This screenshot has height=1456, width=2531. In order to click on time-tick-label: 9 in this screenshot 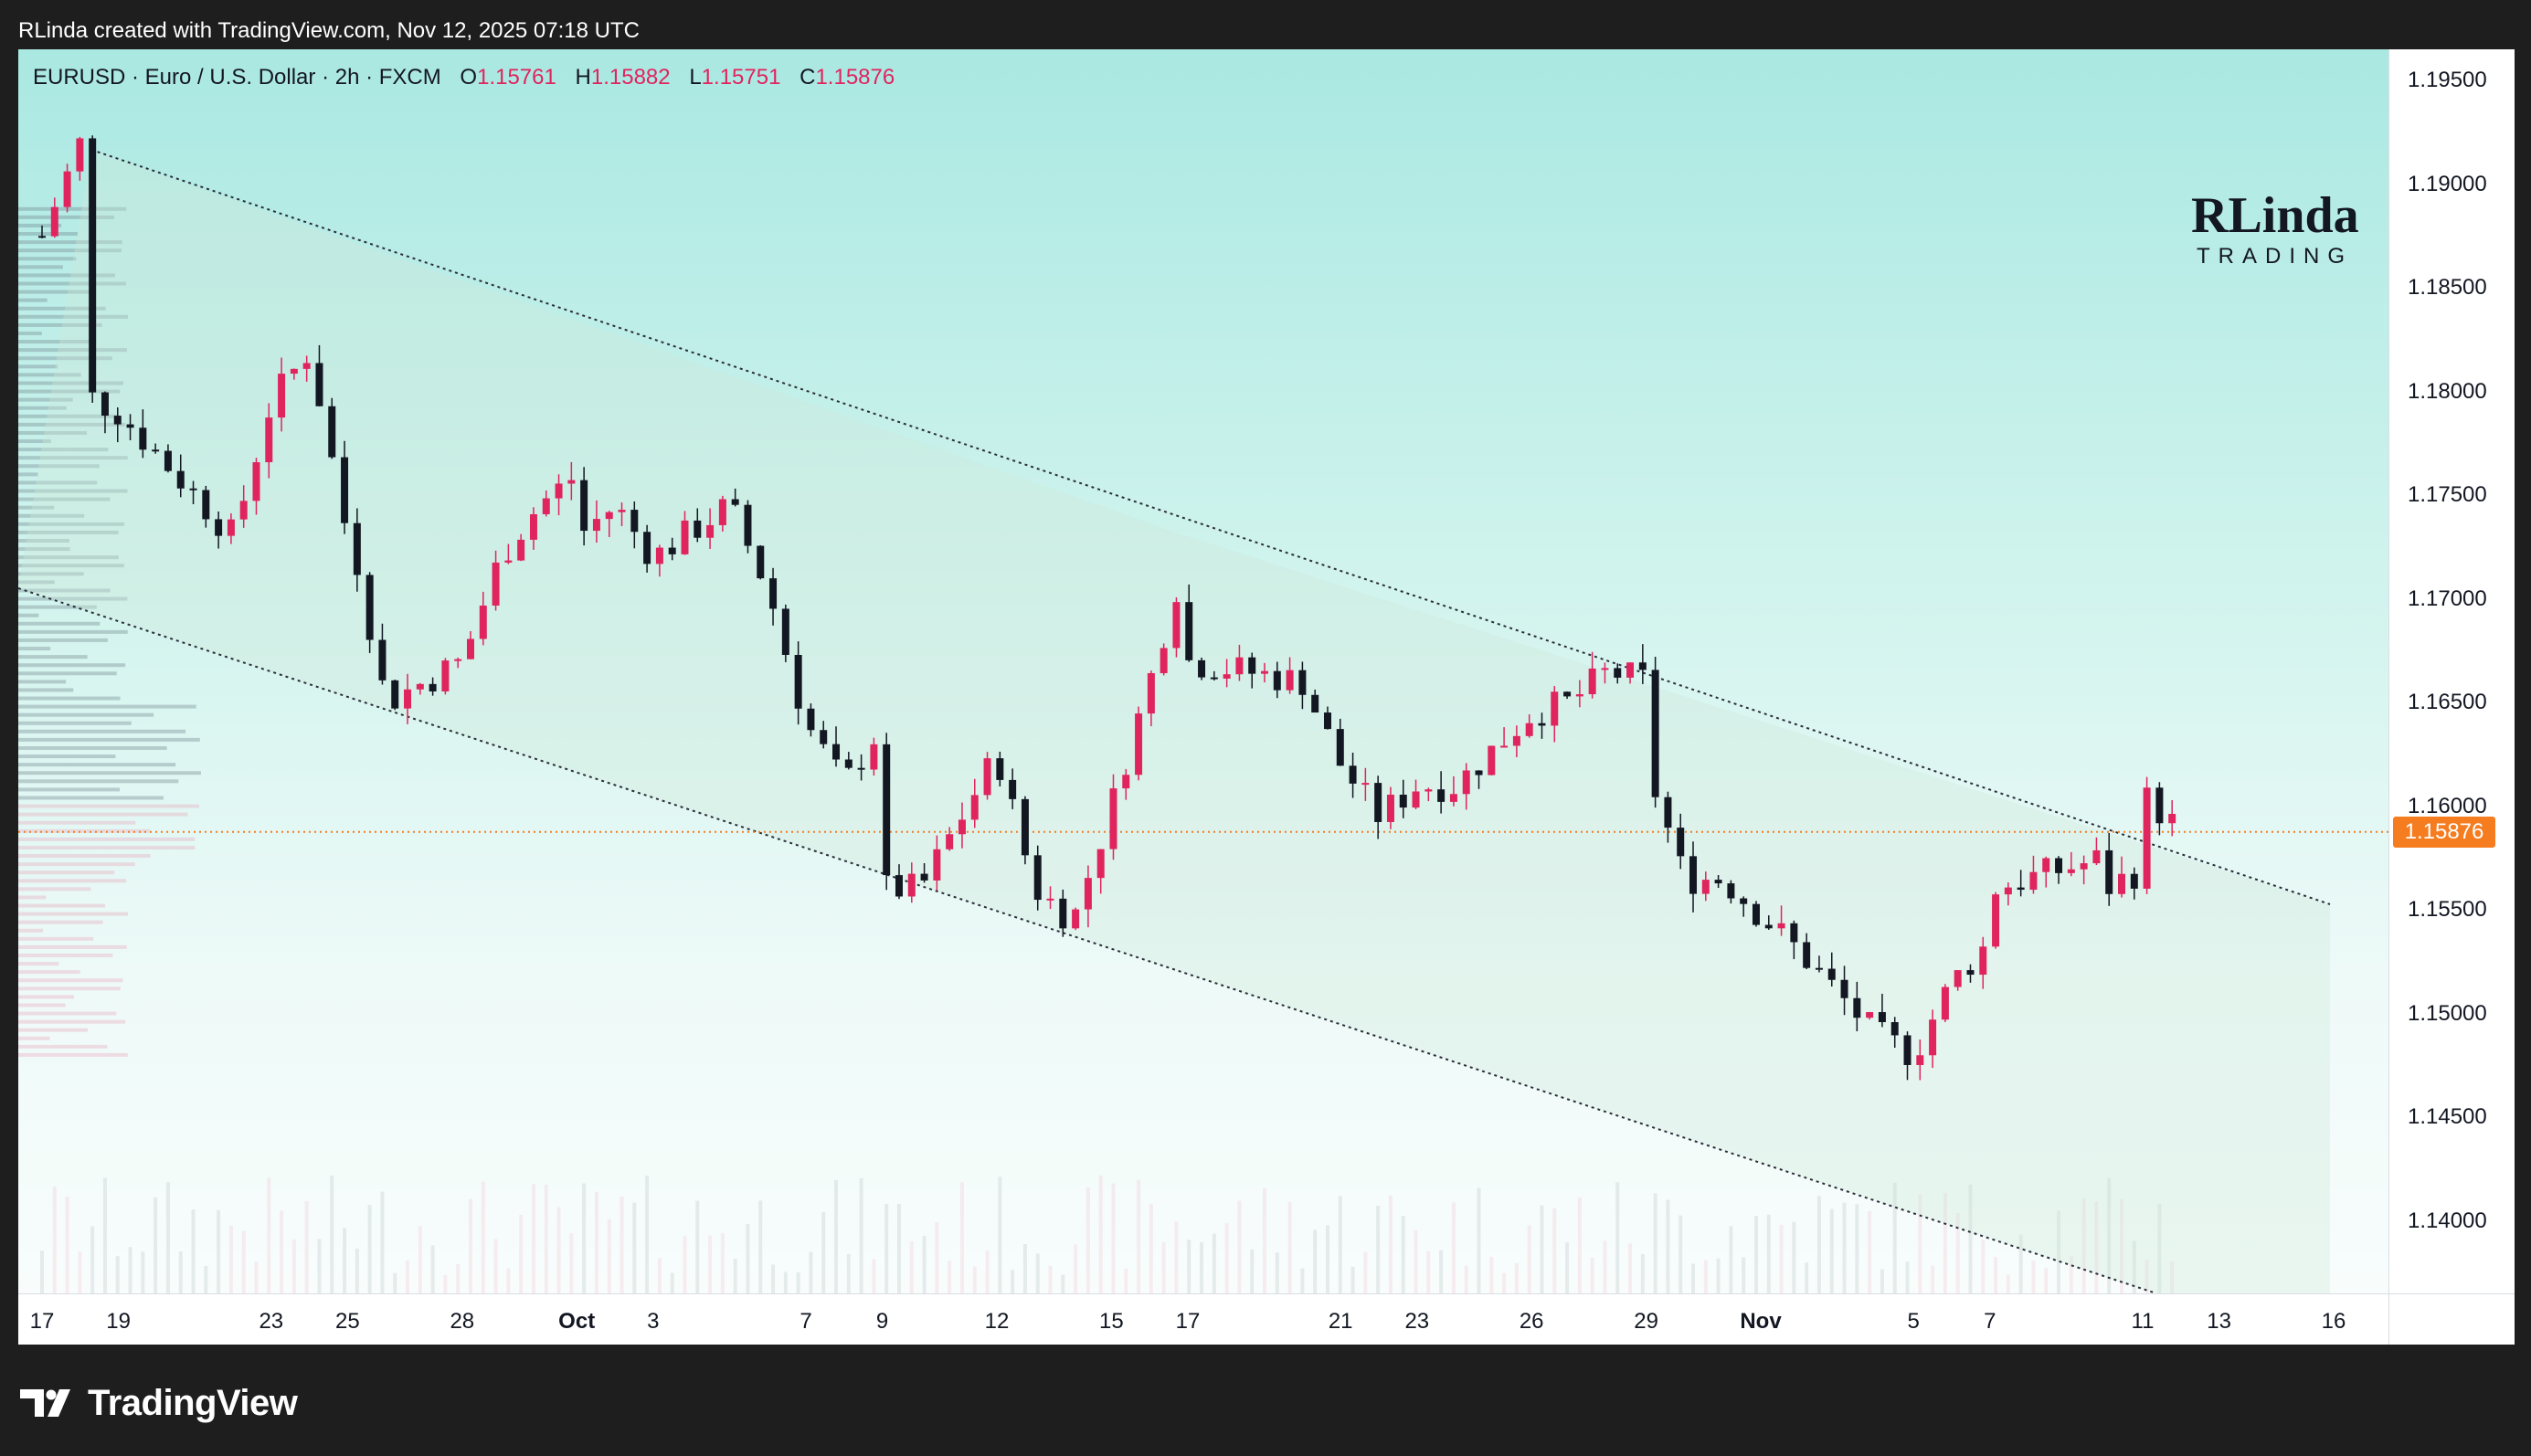, I will do `click(882, 1322)`.